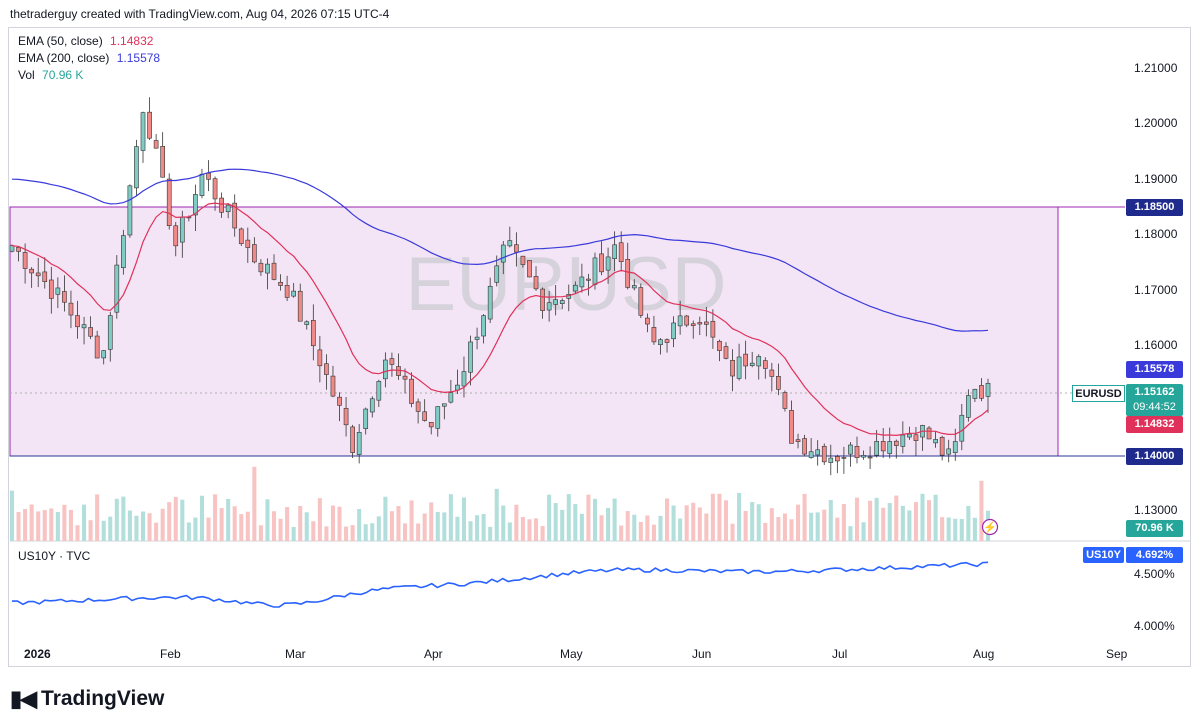 The image size is (1200, 728). I want to click on us10y-pane-title: US10Y · TVC, so click(54, 556).